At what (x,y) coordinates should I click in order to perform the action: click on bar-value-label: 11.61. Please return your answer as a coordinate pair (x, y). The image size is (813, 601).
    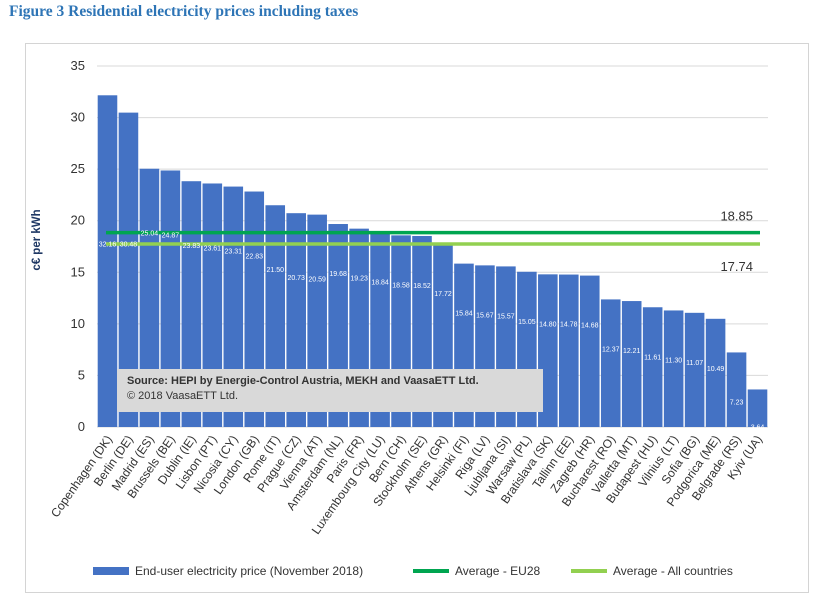
    Looking at the image, I should click on (652, 357).